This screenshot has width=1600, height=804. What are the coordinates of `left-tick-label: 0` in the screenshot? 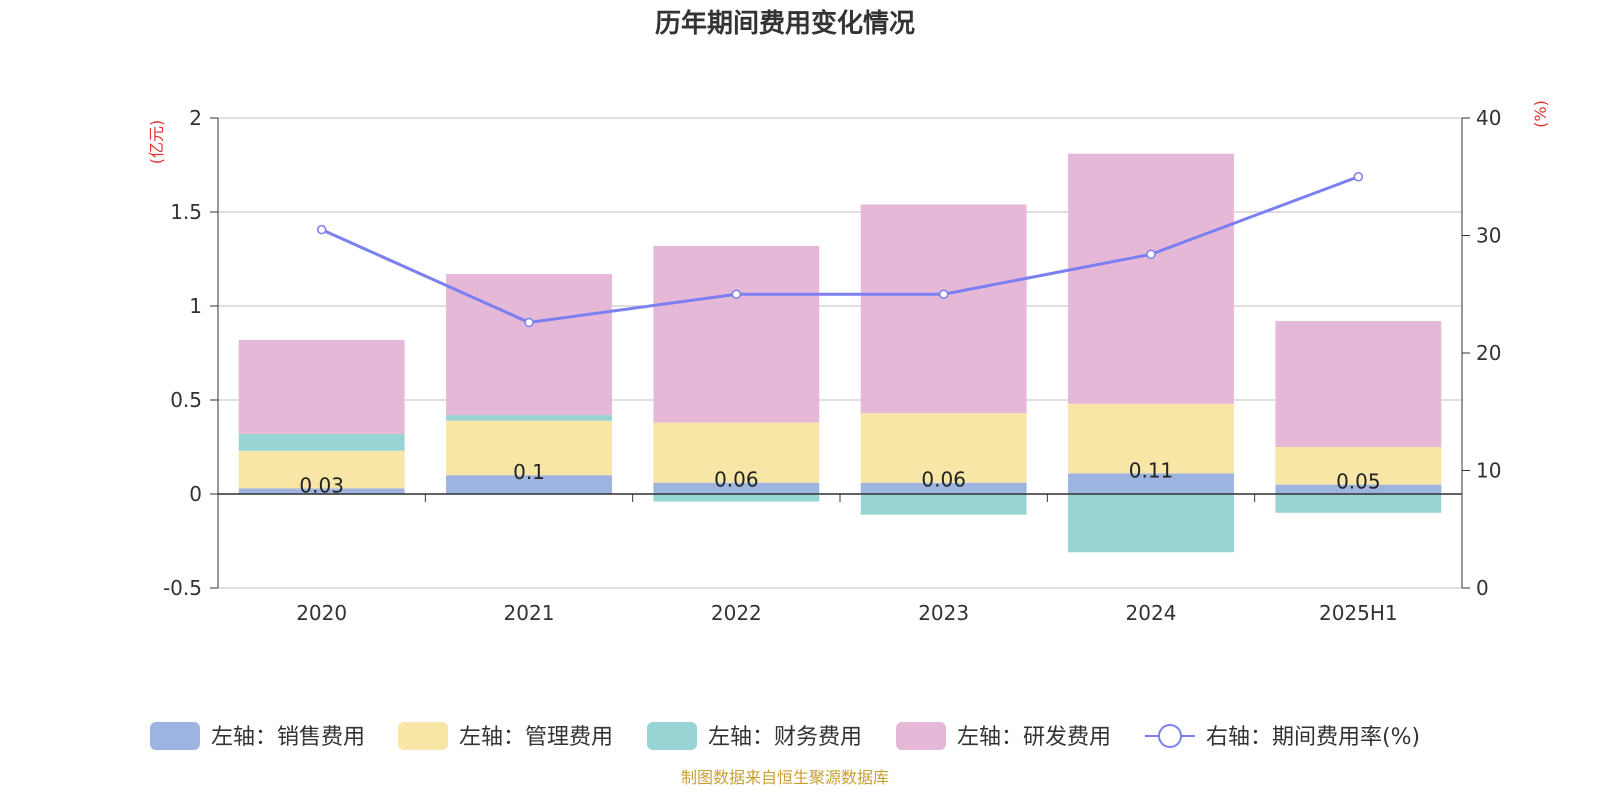 It's located at (195, 494).